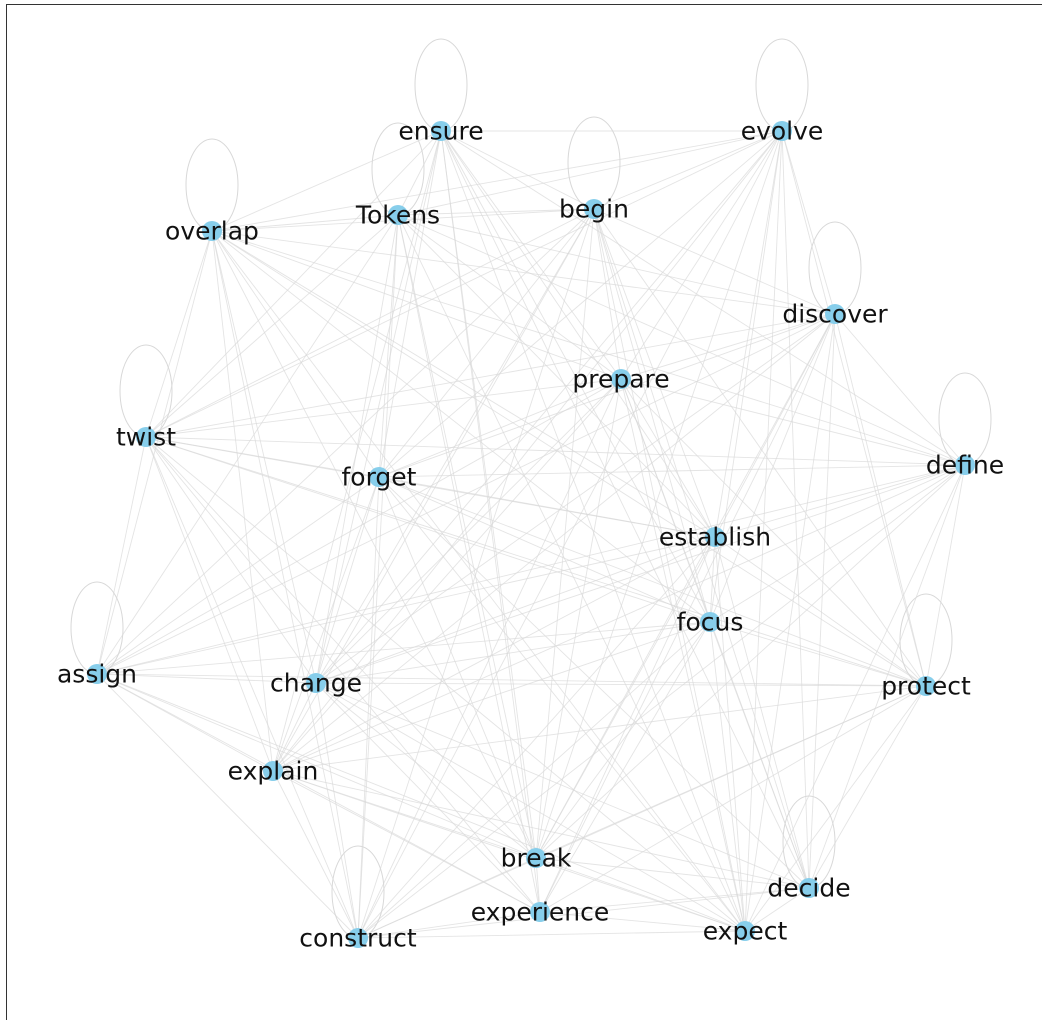  I want to click on edge-protect-expect, so click(835, 808).